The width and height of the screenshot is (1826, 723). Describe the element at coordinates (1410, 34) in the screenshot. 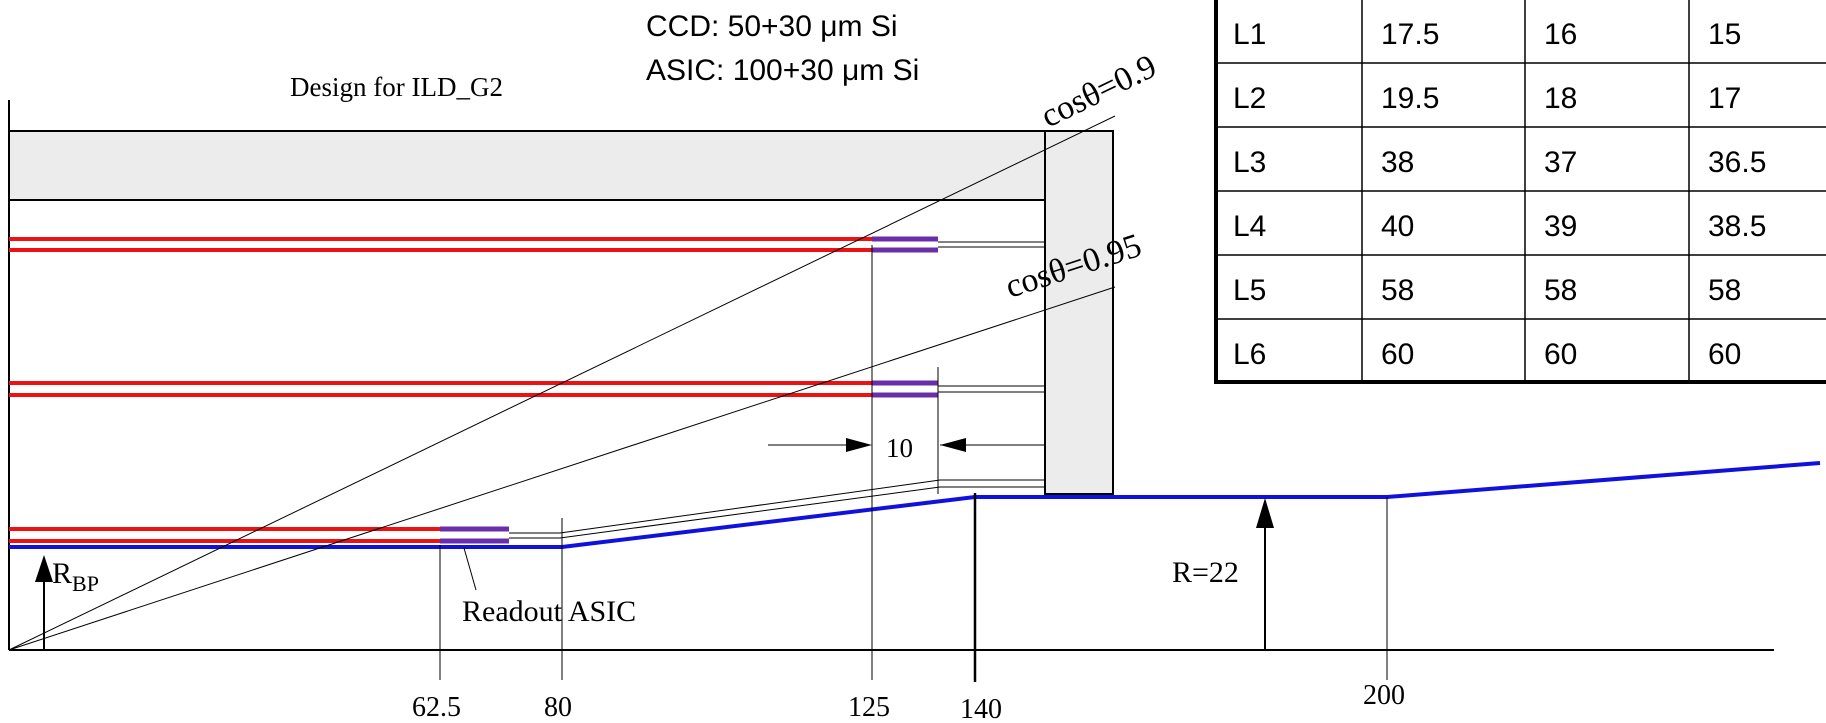

I see `table-value-cell: 17.5` at that location.